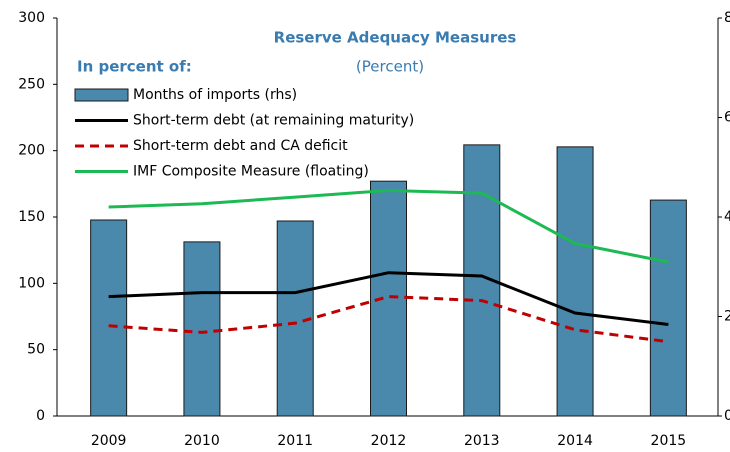  I want to click on x-tick-label: 2011, so click(295, 441).